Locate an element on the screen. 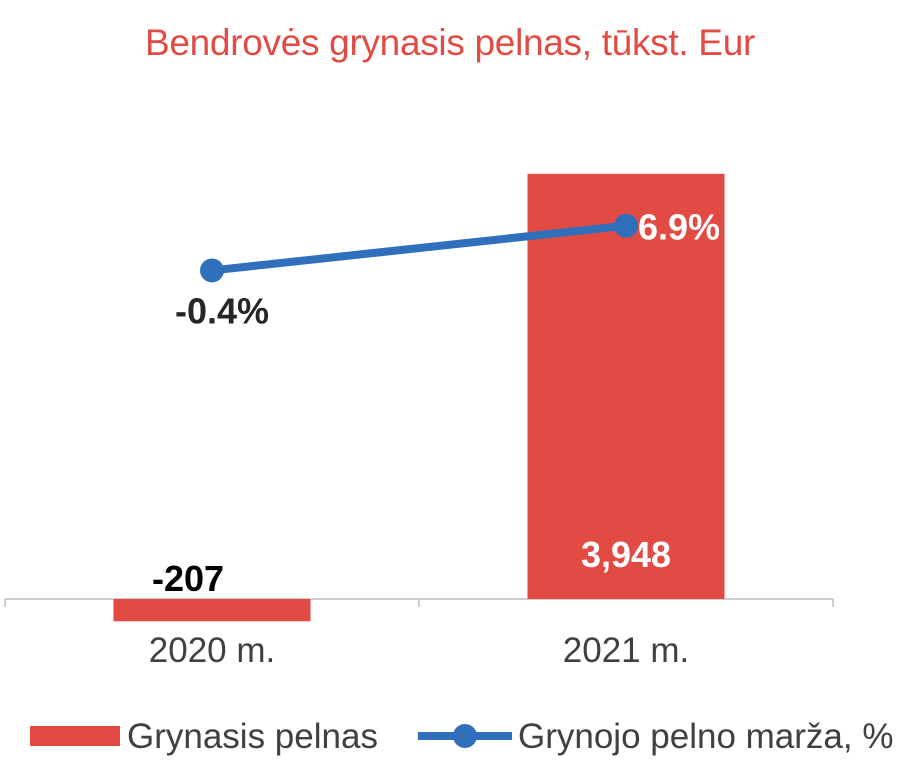 This screenshot has height=781, width=914. legend: Grynasis pelnas Grynojo pelno marža, % is located at coordinates (461, 736).